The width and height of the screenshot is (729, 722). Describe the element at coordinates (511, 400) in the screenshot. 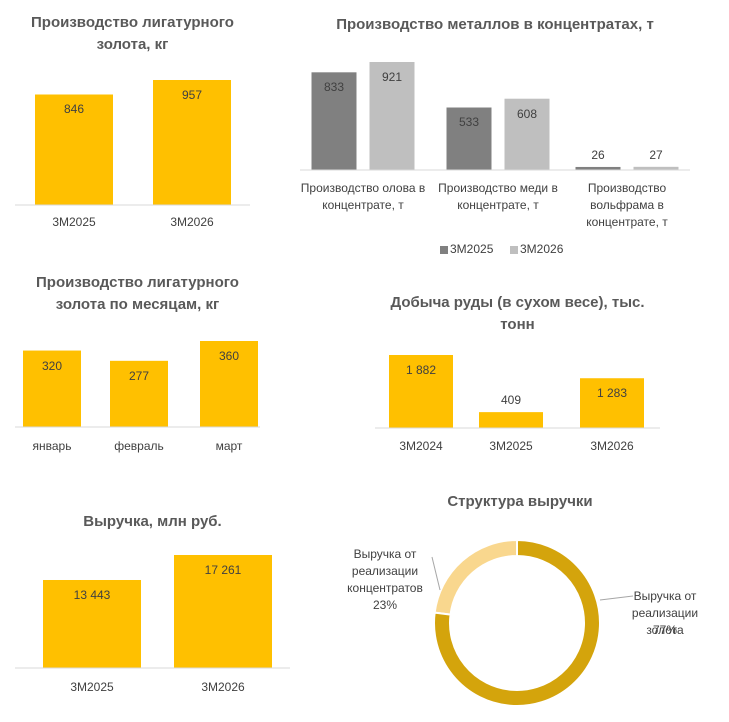

I see `data-label: 409` at that location.